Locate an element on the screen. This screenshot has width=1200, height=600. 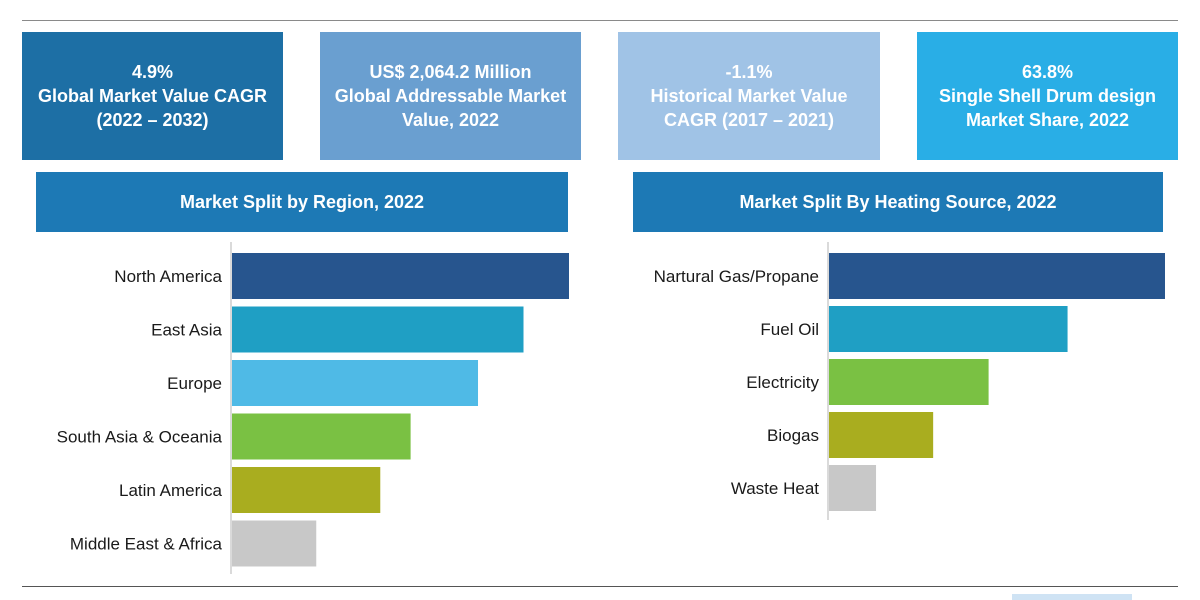
stat-label: Historical Market Value is located at coordinates (749, 96).